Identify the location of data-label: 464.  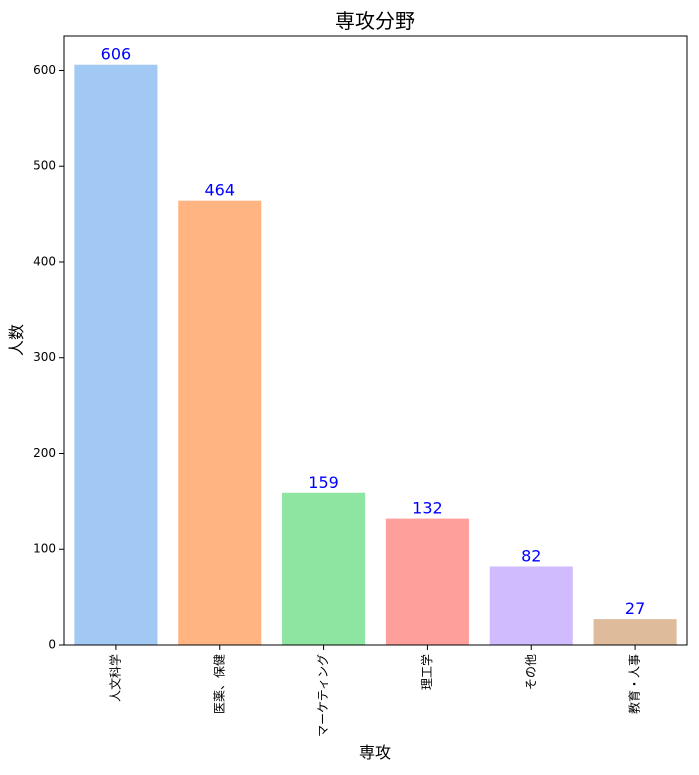
(219, 190).